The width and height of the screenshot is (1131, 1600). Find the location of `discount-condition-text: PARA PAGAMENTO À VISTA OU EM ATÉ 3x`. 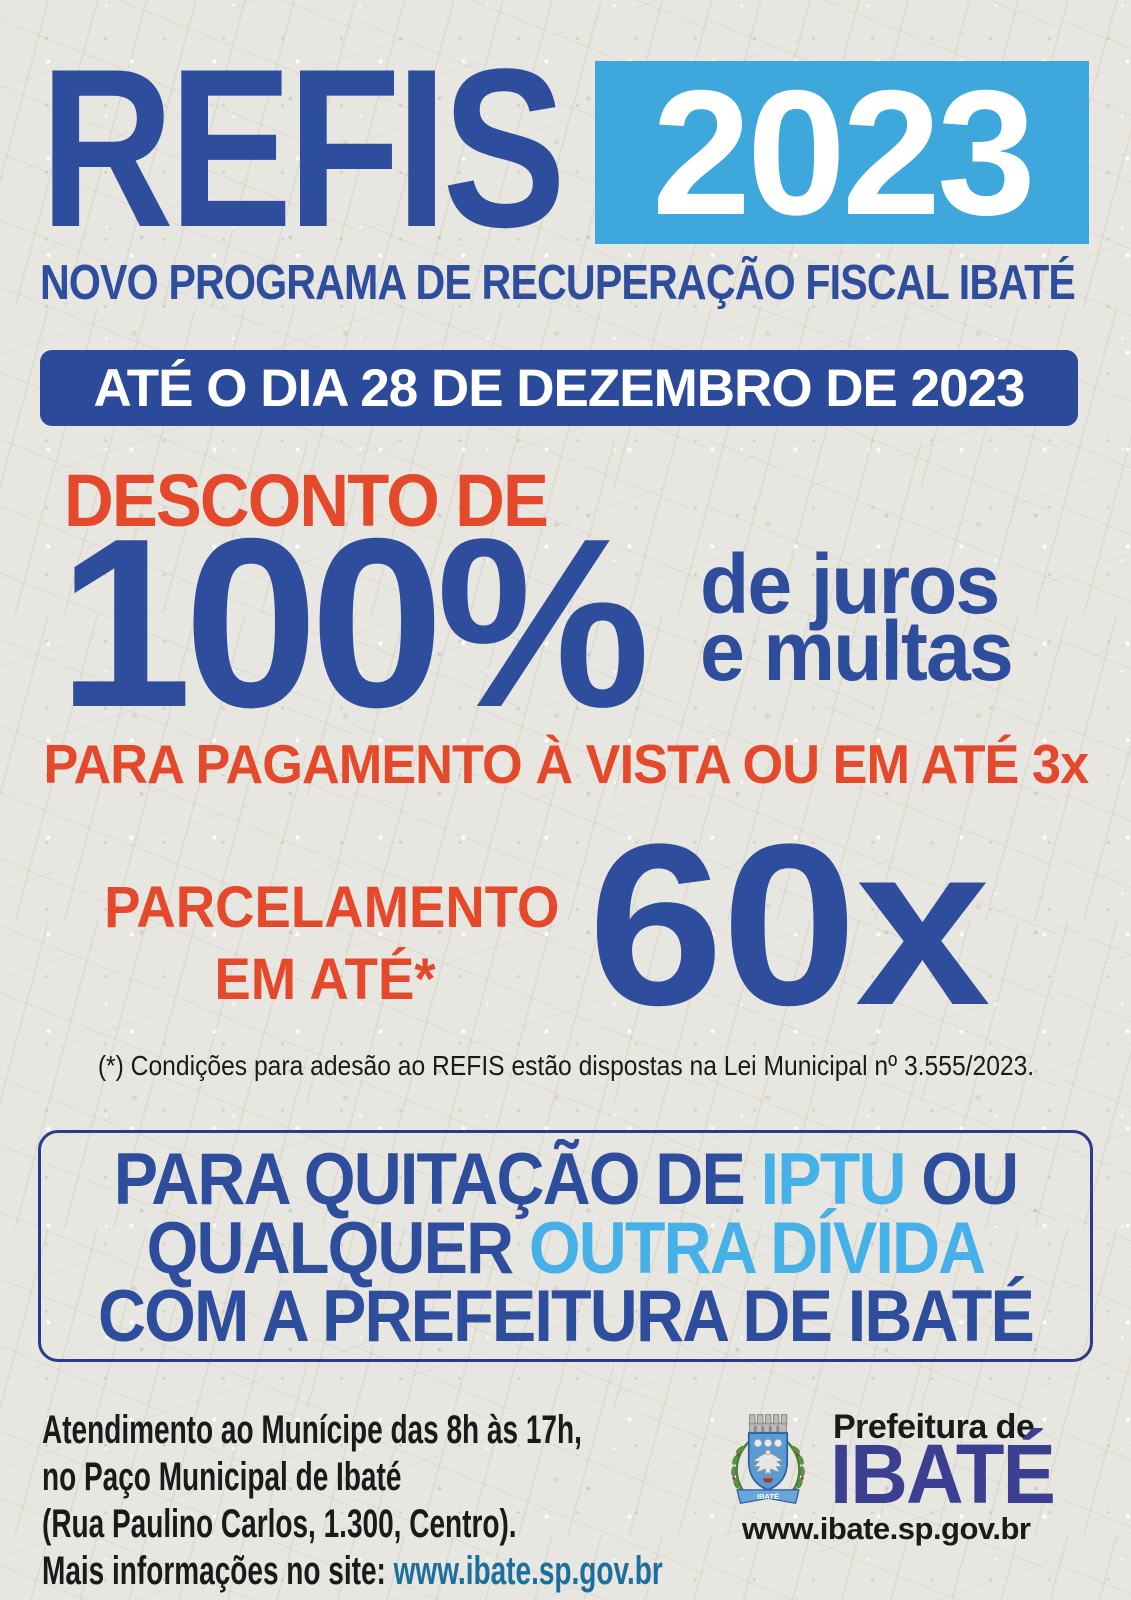

discount-condition-text: PARA PAGAMENTO À VISTA OU EM ATÉ 3x is located at coordinates (566, 764).